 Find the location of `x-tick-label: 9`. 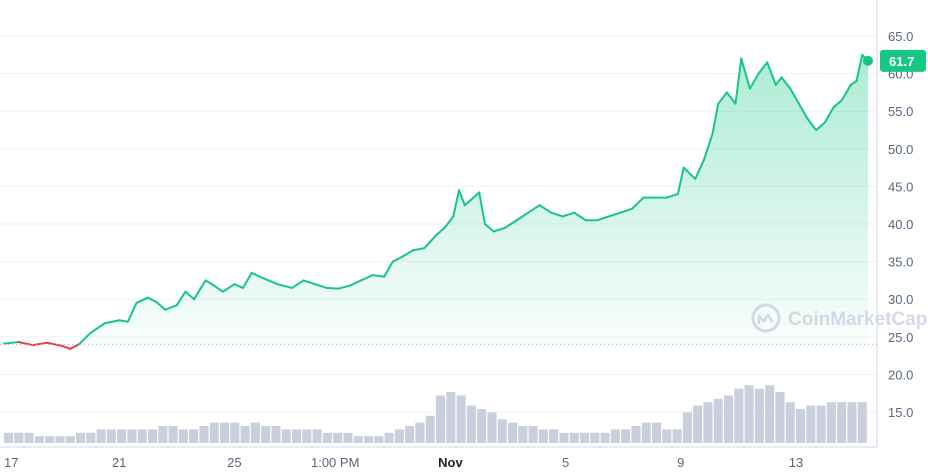

x-tick-label: 9 is located at coordinates (680, 462).